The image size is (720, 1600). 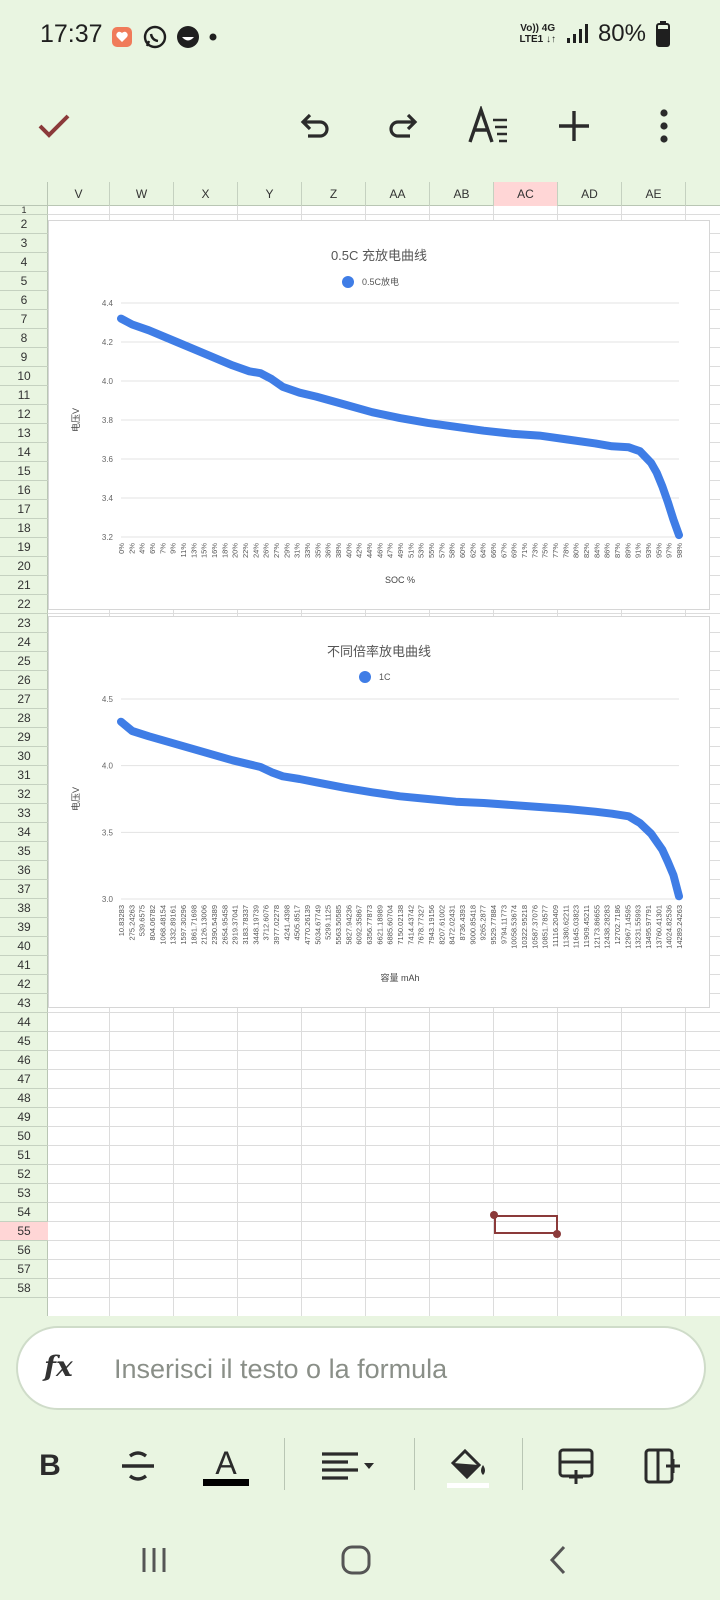 I want to click on formula-input: fx Inserisci il testo o la formula, so click(x=361, y=1368).